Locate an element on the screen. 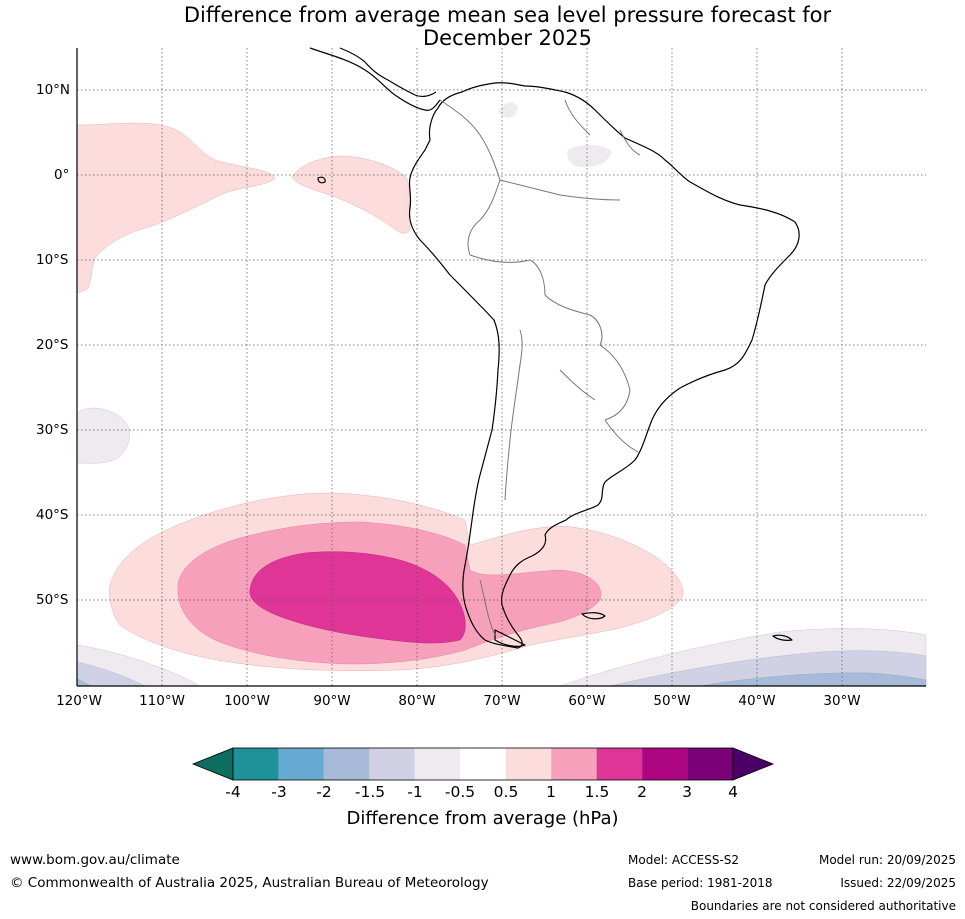 This screenshot has width=965, height=919. southern-ocean-positive-strong is located at coordinates (357, 597).